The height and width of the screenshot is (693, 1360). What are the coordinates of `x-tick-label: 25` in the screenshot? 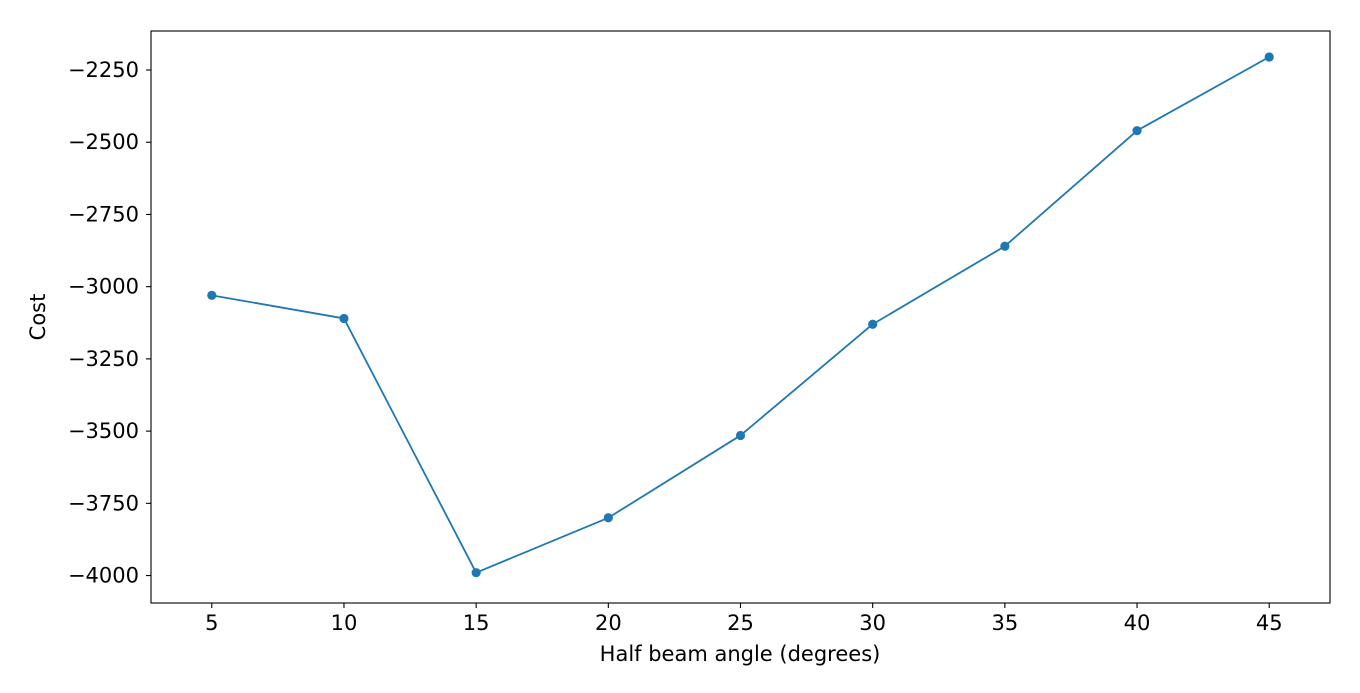 It's located at (740, 623).